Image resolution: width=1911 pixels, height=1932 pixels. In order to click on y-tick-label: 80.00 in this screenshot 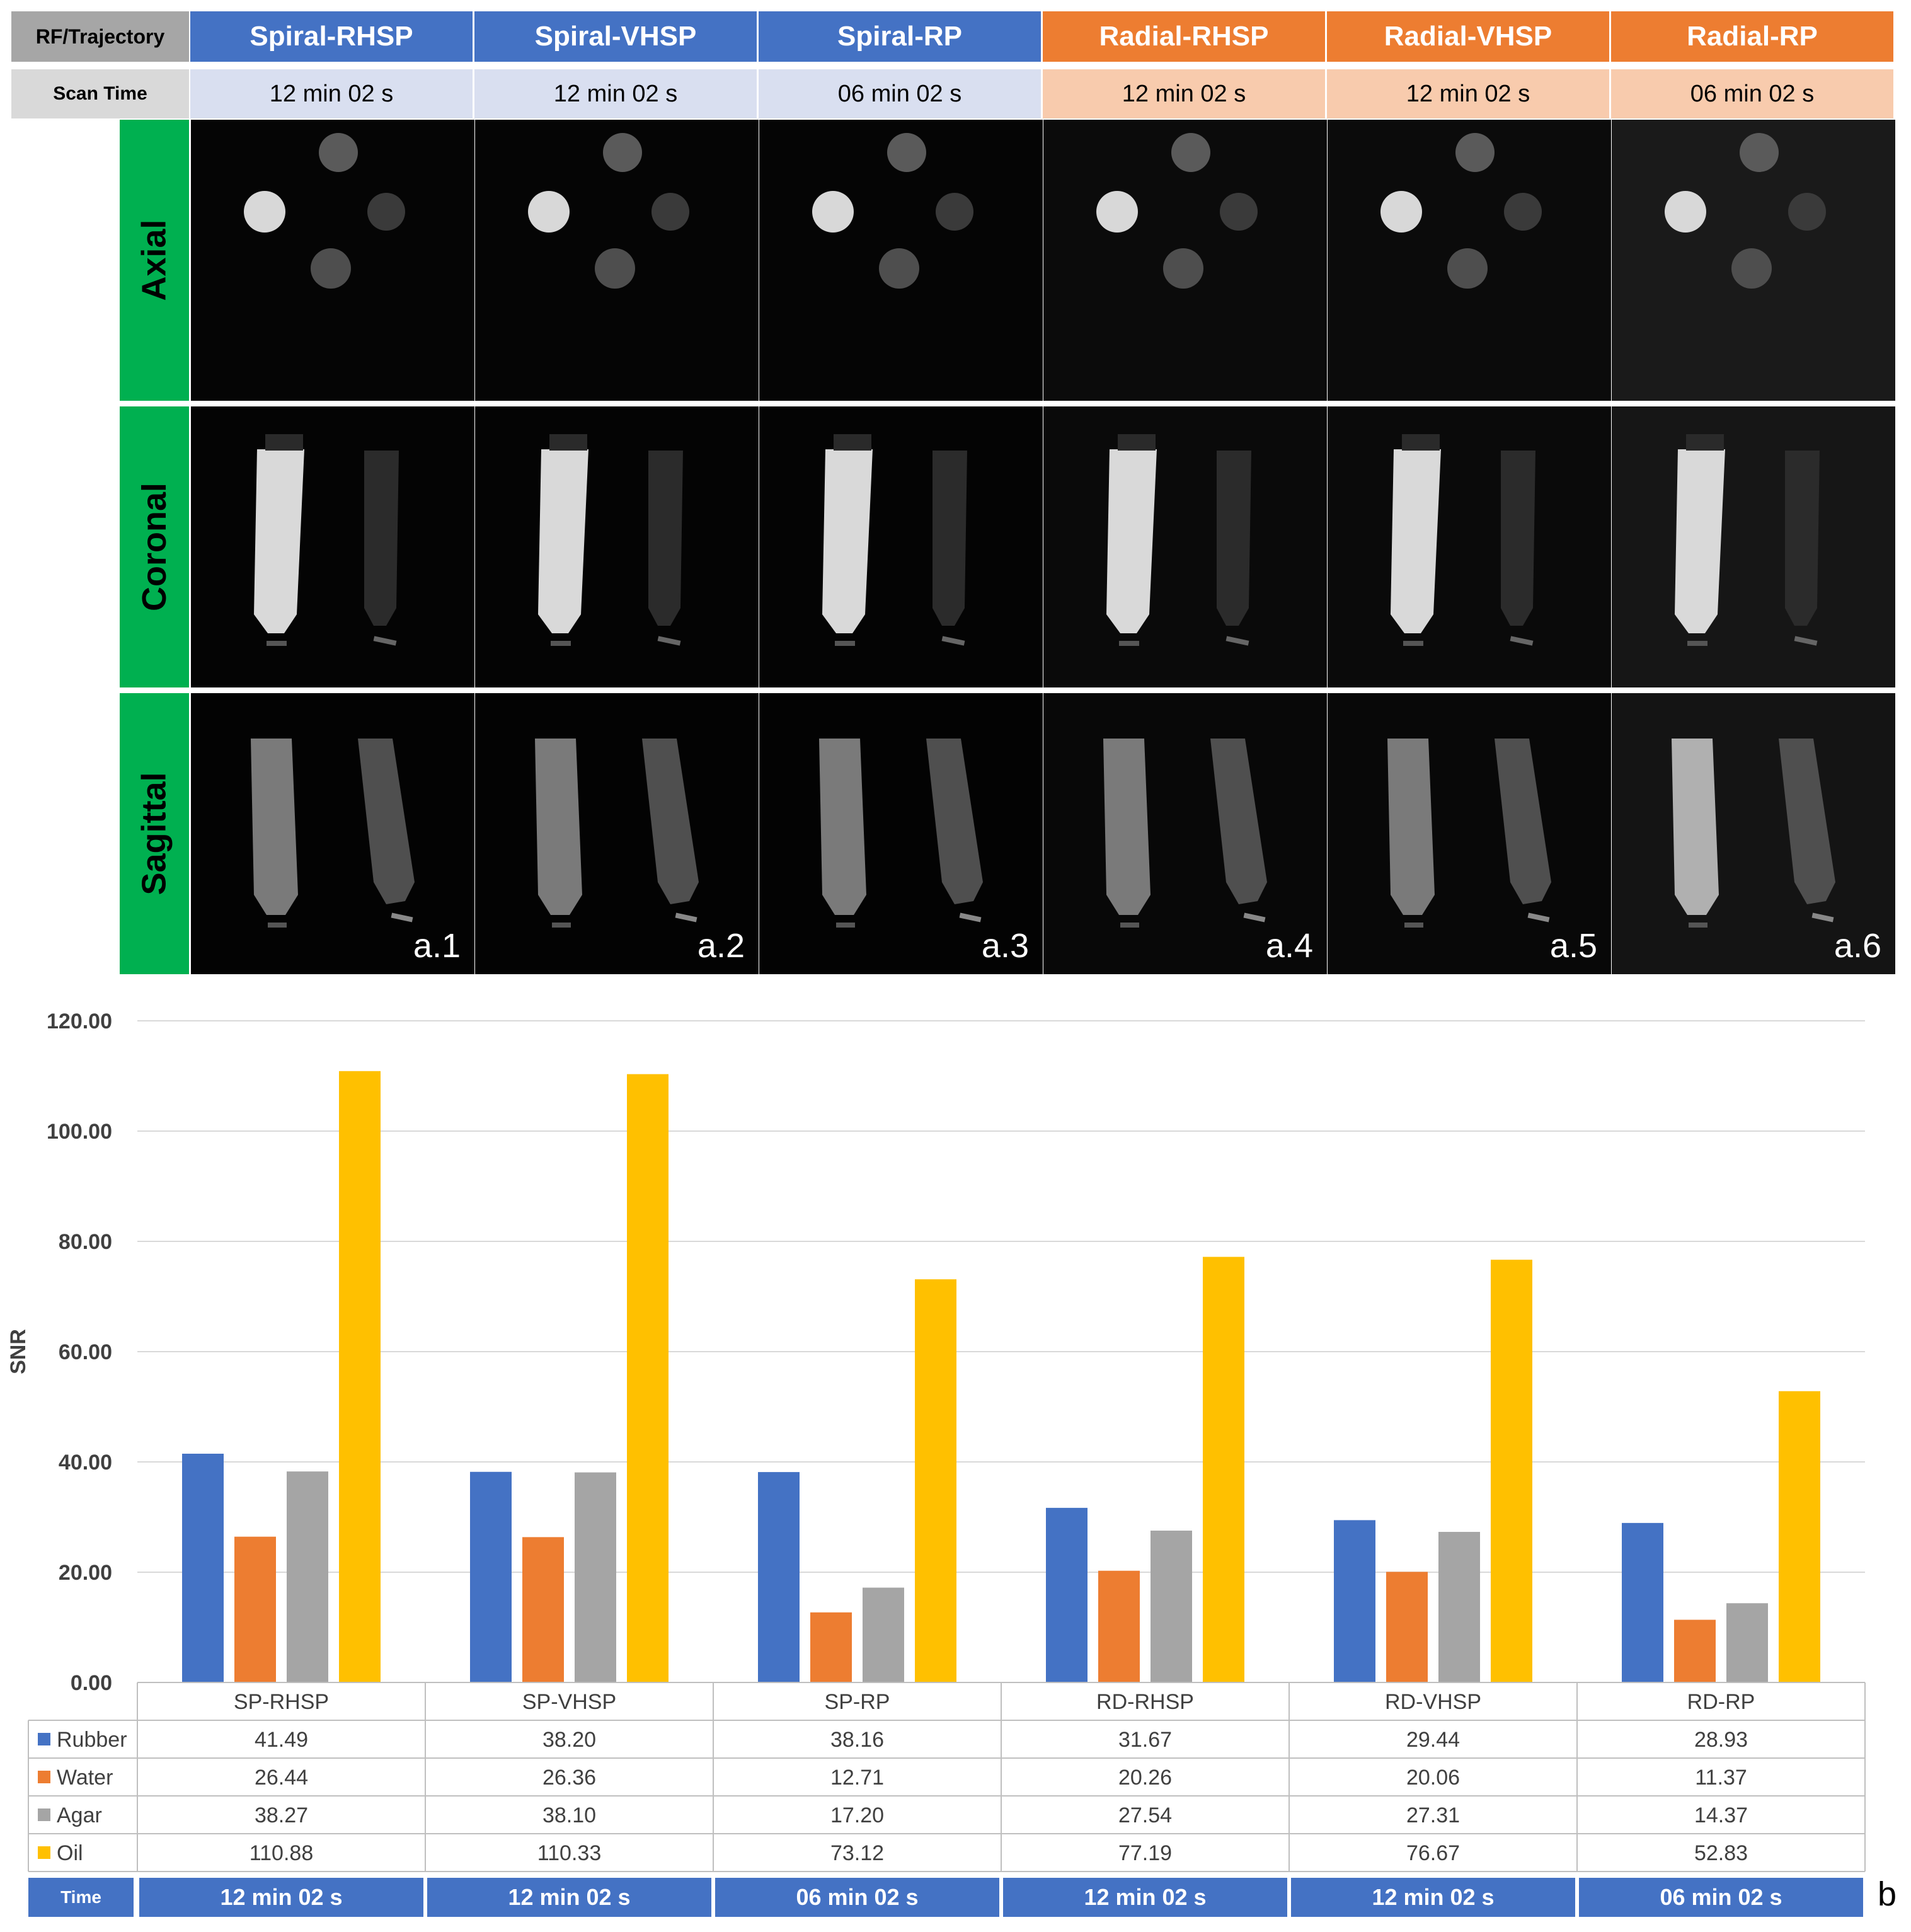, I will do `click(85, 1242)`.